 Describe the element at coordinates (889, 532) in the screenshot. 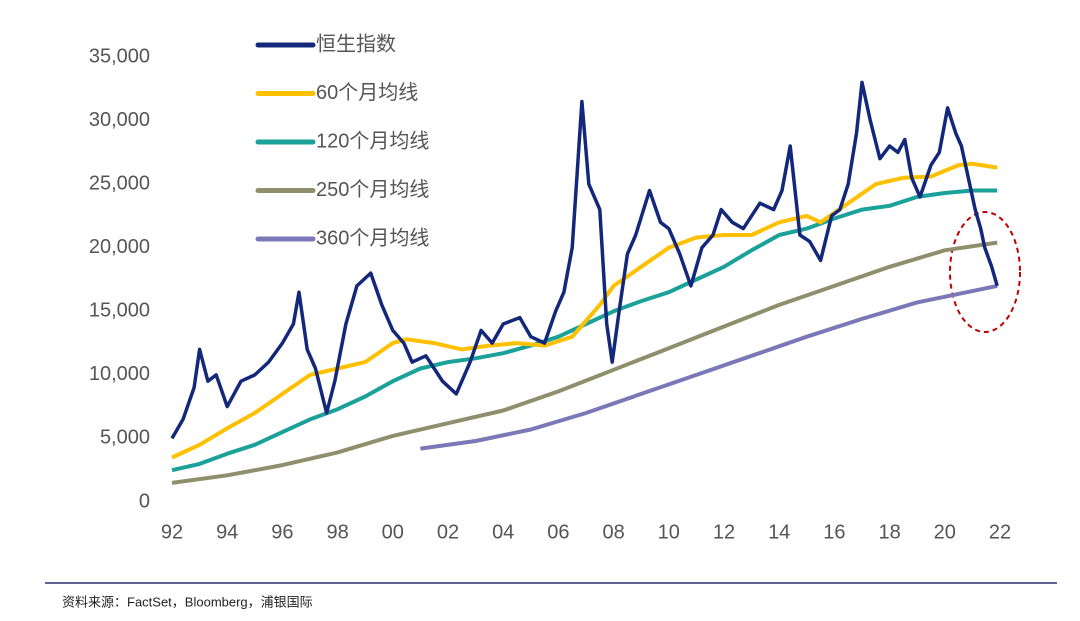

I see `x-tick-label: 18` at that location.